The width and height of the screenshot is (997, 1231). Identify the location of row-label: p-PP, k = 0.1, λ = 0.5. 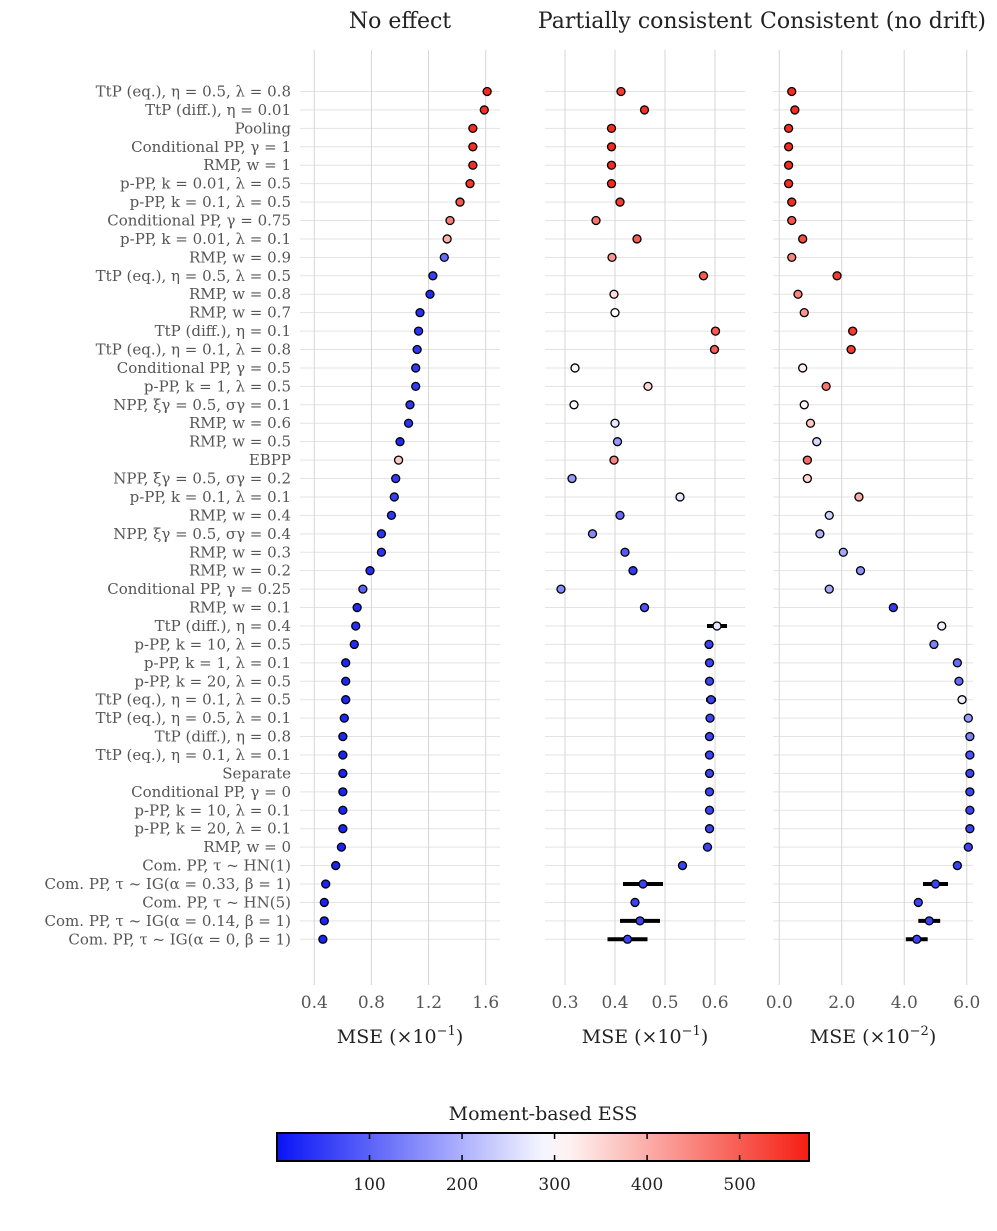
(210, 202).